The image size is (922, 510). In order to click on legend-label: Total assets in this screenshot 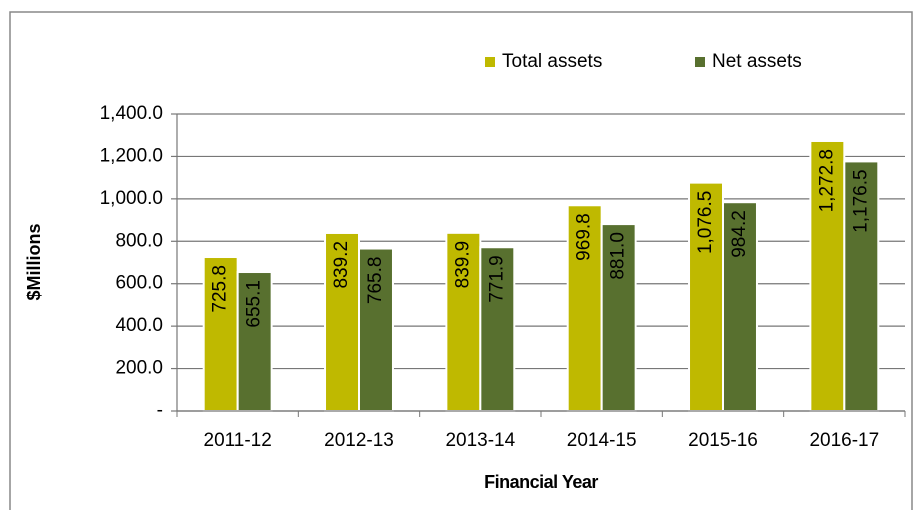, I will do `click(552, 61)`.